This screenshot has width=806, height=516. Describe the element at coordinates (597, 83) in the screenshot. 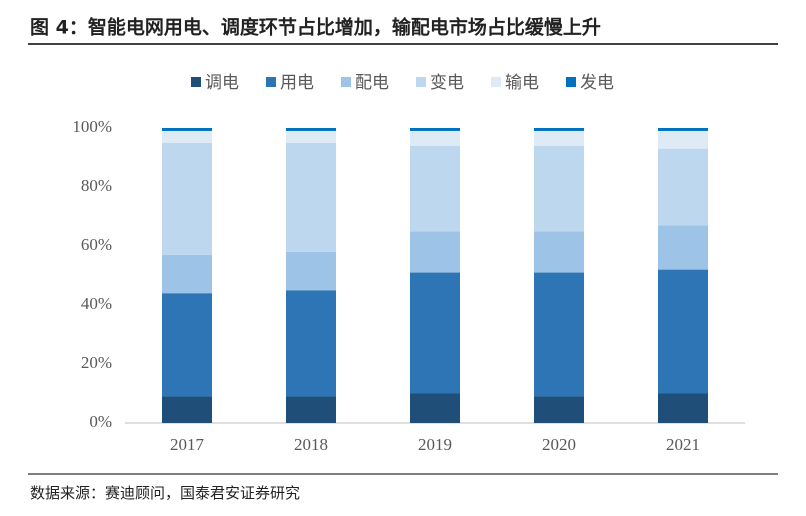

I see `legend-label: 发电` at that location.